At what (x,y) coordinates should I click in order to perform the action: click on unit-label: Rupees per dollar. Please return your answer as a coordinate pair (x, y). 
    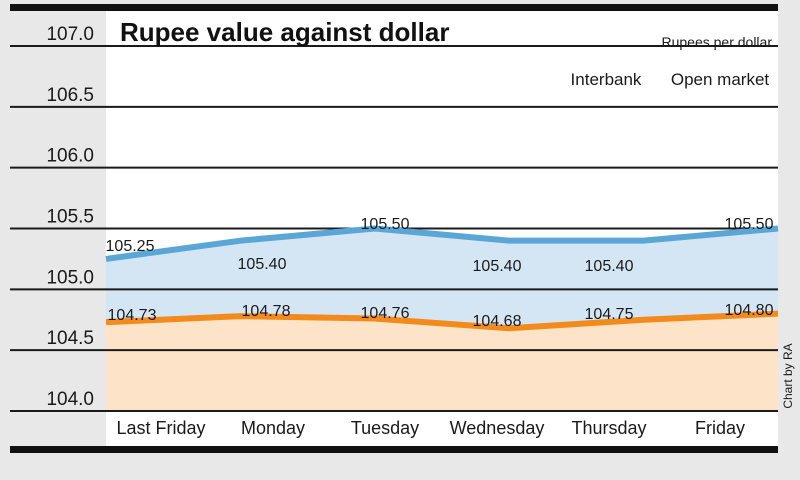
    Looking at the image, I should click on (716, 42).